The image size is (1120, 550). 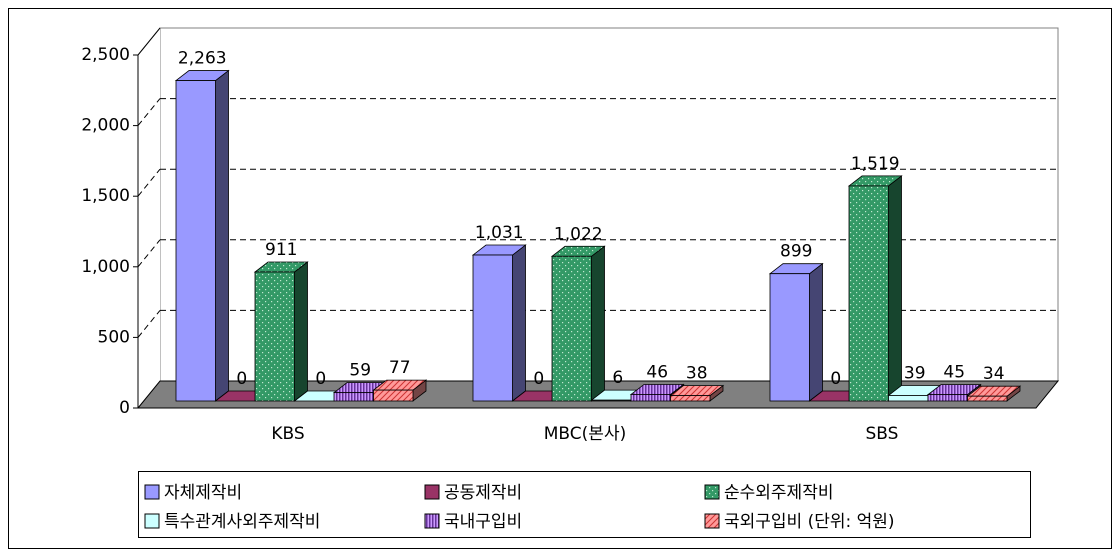 What do you see at coordinates (400, 368) in the screenshot?
I see `data-label: 77` at bounding box center [400, 368].